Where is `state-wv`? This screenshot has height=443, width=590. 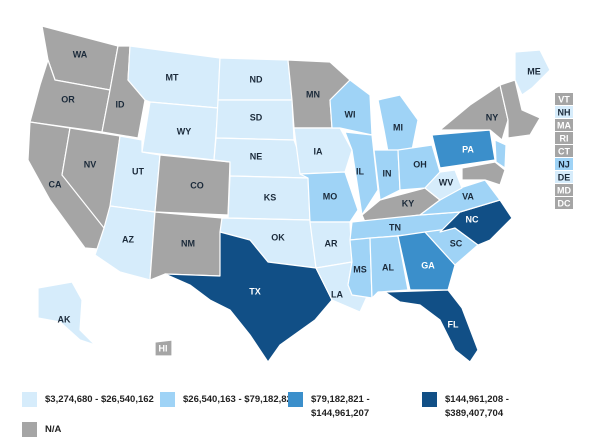
state-wv is located at coordinates (443, 185).